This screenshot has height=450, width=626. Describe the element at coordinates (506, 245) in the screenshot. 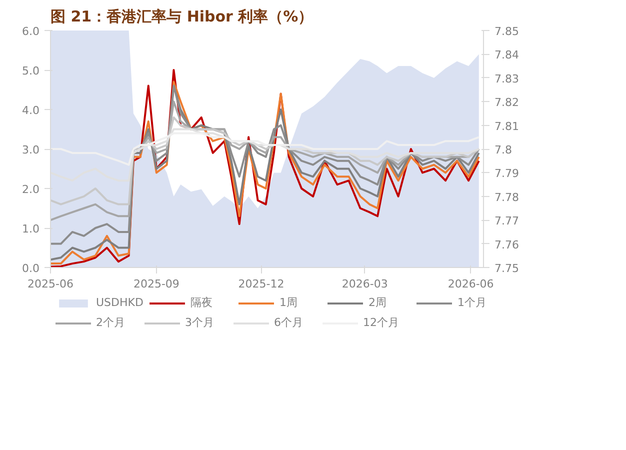

I see `y2-tick-label: 7.76` at that location.